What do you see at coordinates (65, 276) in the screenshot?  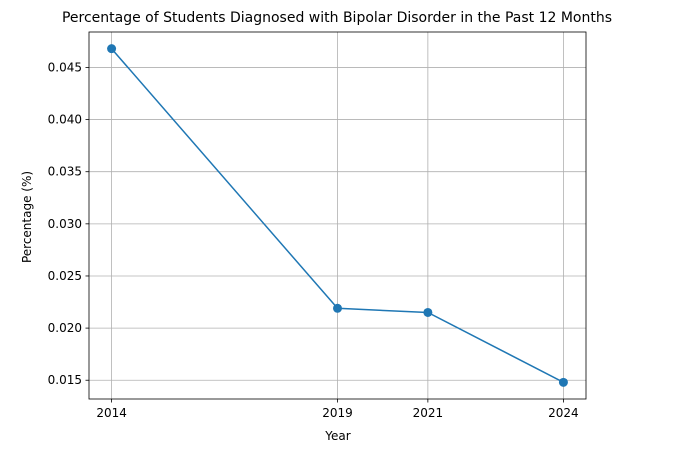 I see `y-tick-label: 0.025` at bounding box center [65, 276].